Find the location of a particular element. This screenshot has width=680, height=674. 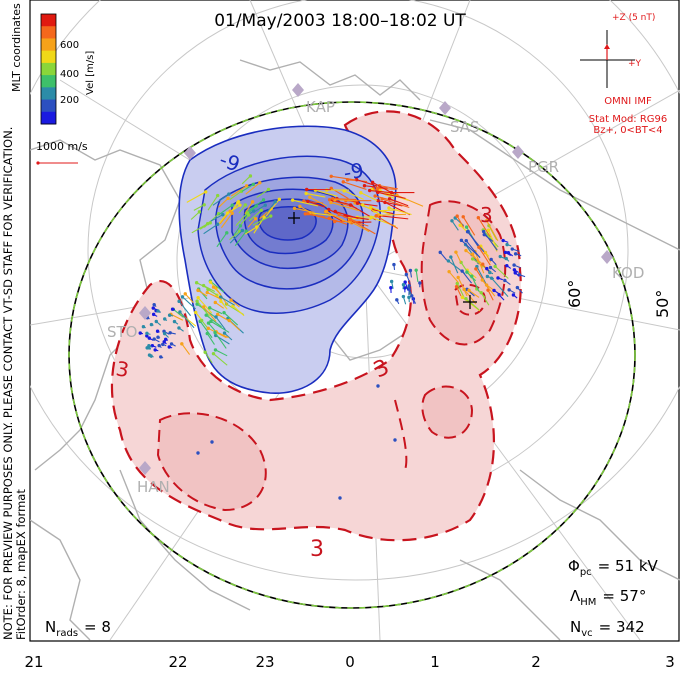

mlt-axis: 21 22 23 0 1 2 3 is located at coordinates (349, 662).